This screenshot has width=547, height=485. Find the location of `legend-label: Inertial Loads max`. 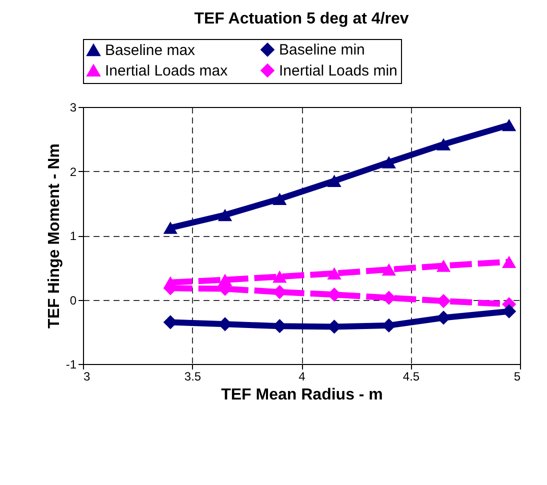

legend-label: Inertial Loads max is located at coordinates (166, 71).